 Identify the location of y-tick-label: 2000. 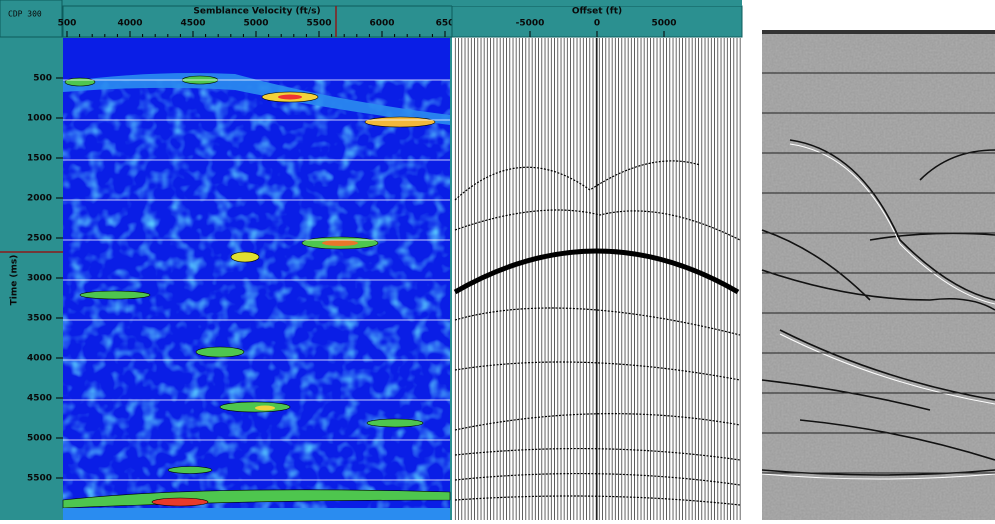
(39, 199).